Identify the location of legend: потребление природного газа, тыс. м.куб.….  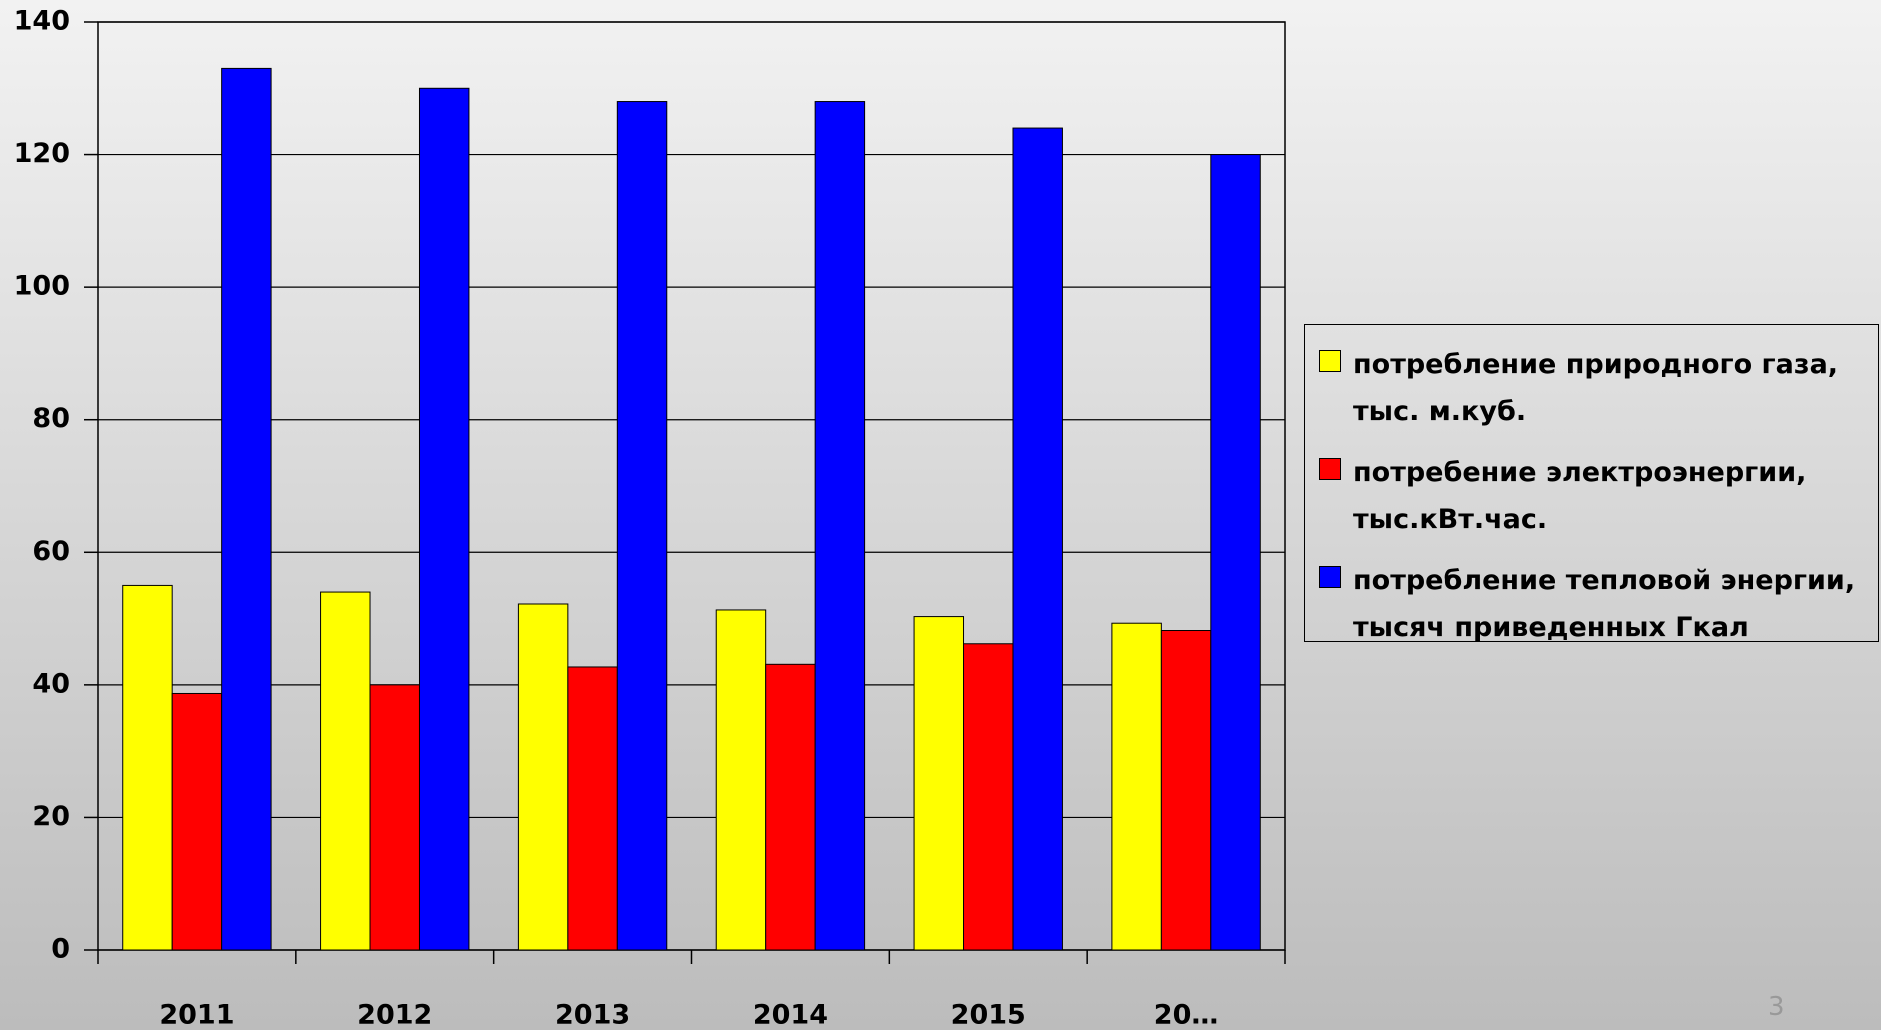
(1591, 483).